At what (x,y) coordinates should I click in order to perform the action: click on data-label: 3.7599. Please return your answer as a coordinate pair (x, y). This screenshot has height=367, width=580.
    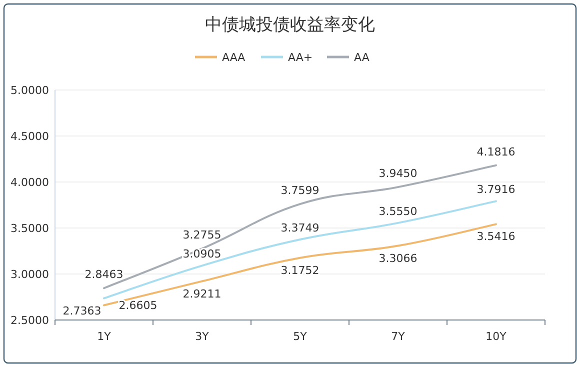
    Looking at the image, I should click on (300, 191).